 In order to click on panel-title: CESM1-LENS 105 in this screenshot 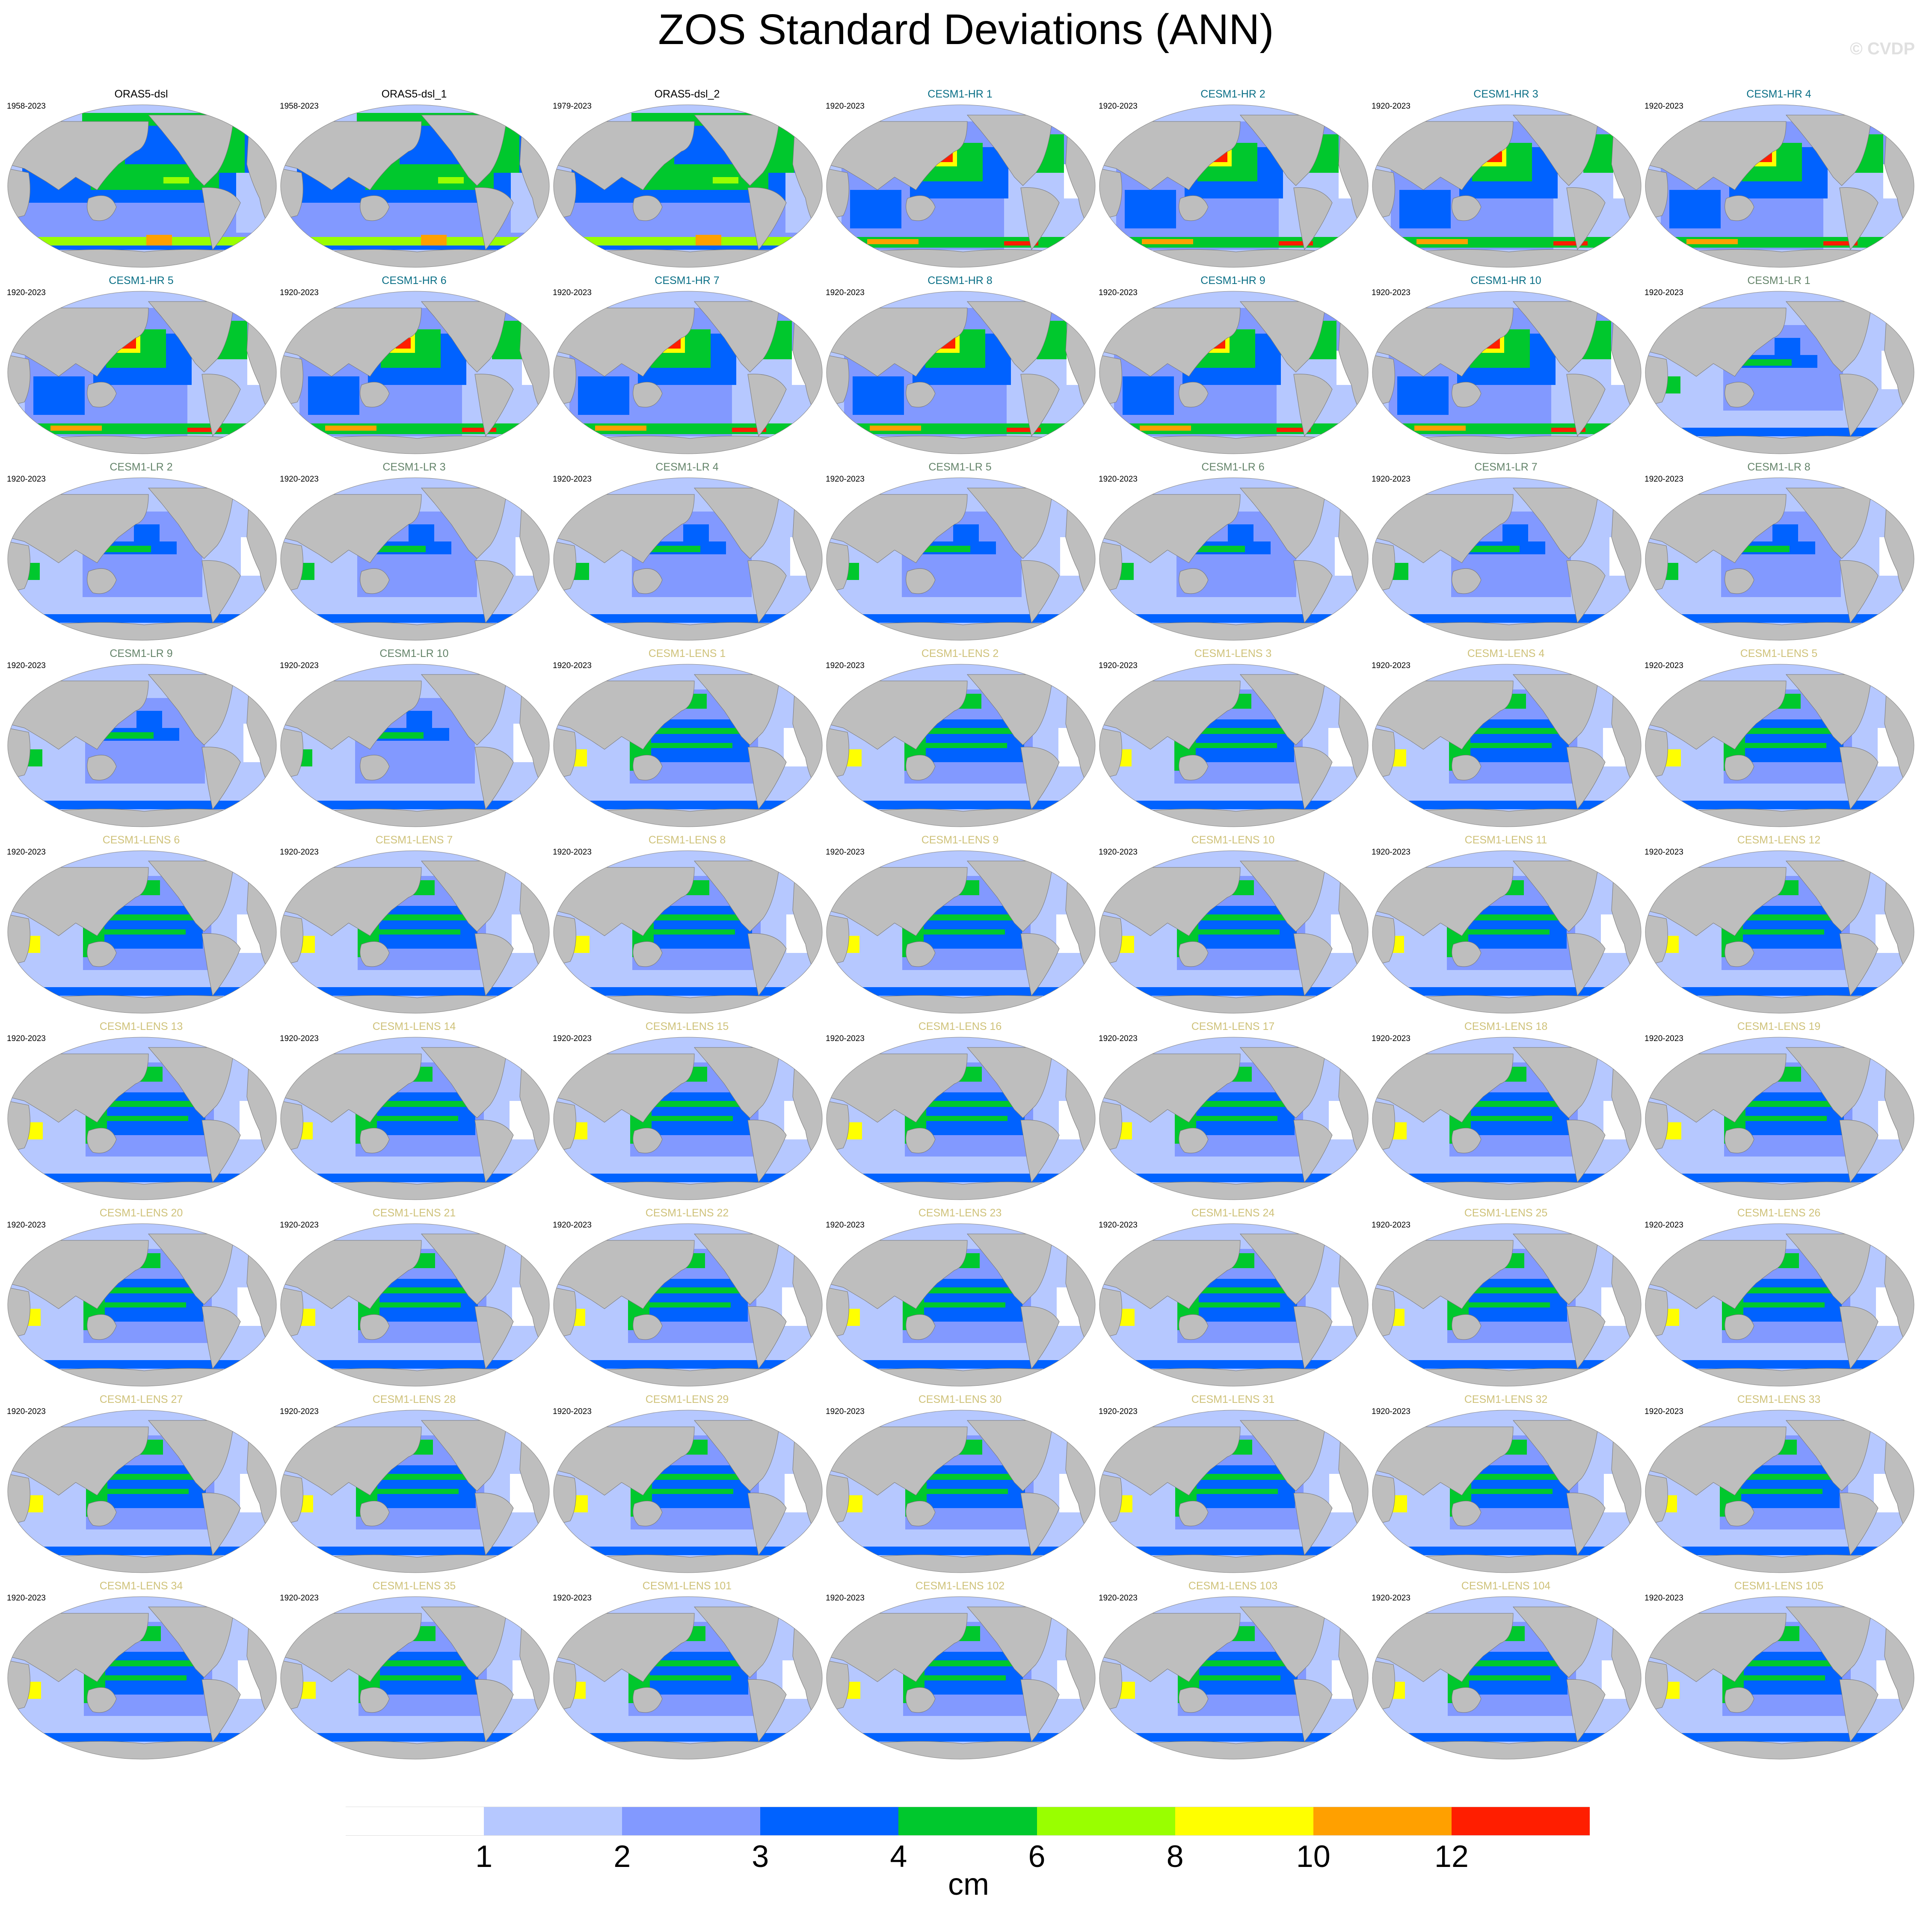, I will do `click(1779, 1586)`.